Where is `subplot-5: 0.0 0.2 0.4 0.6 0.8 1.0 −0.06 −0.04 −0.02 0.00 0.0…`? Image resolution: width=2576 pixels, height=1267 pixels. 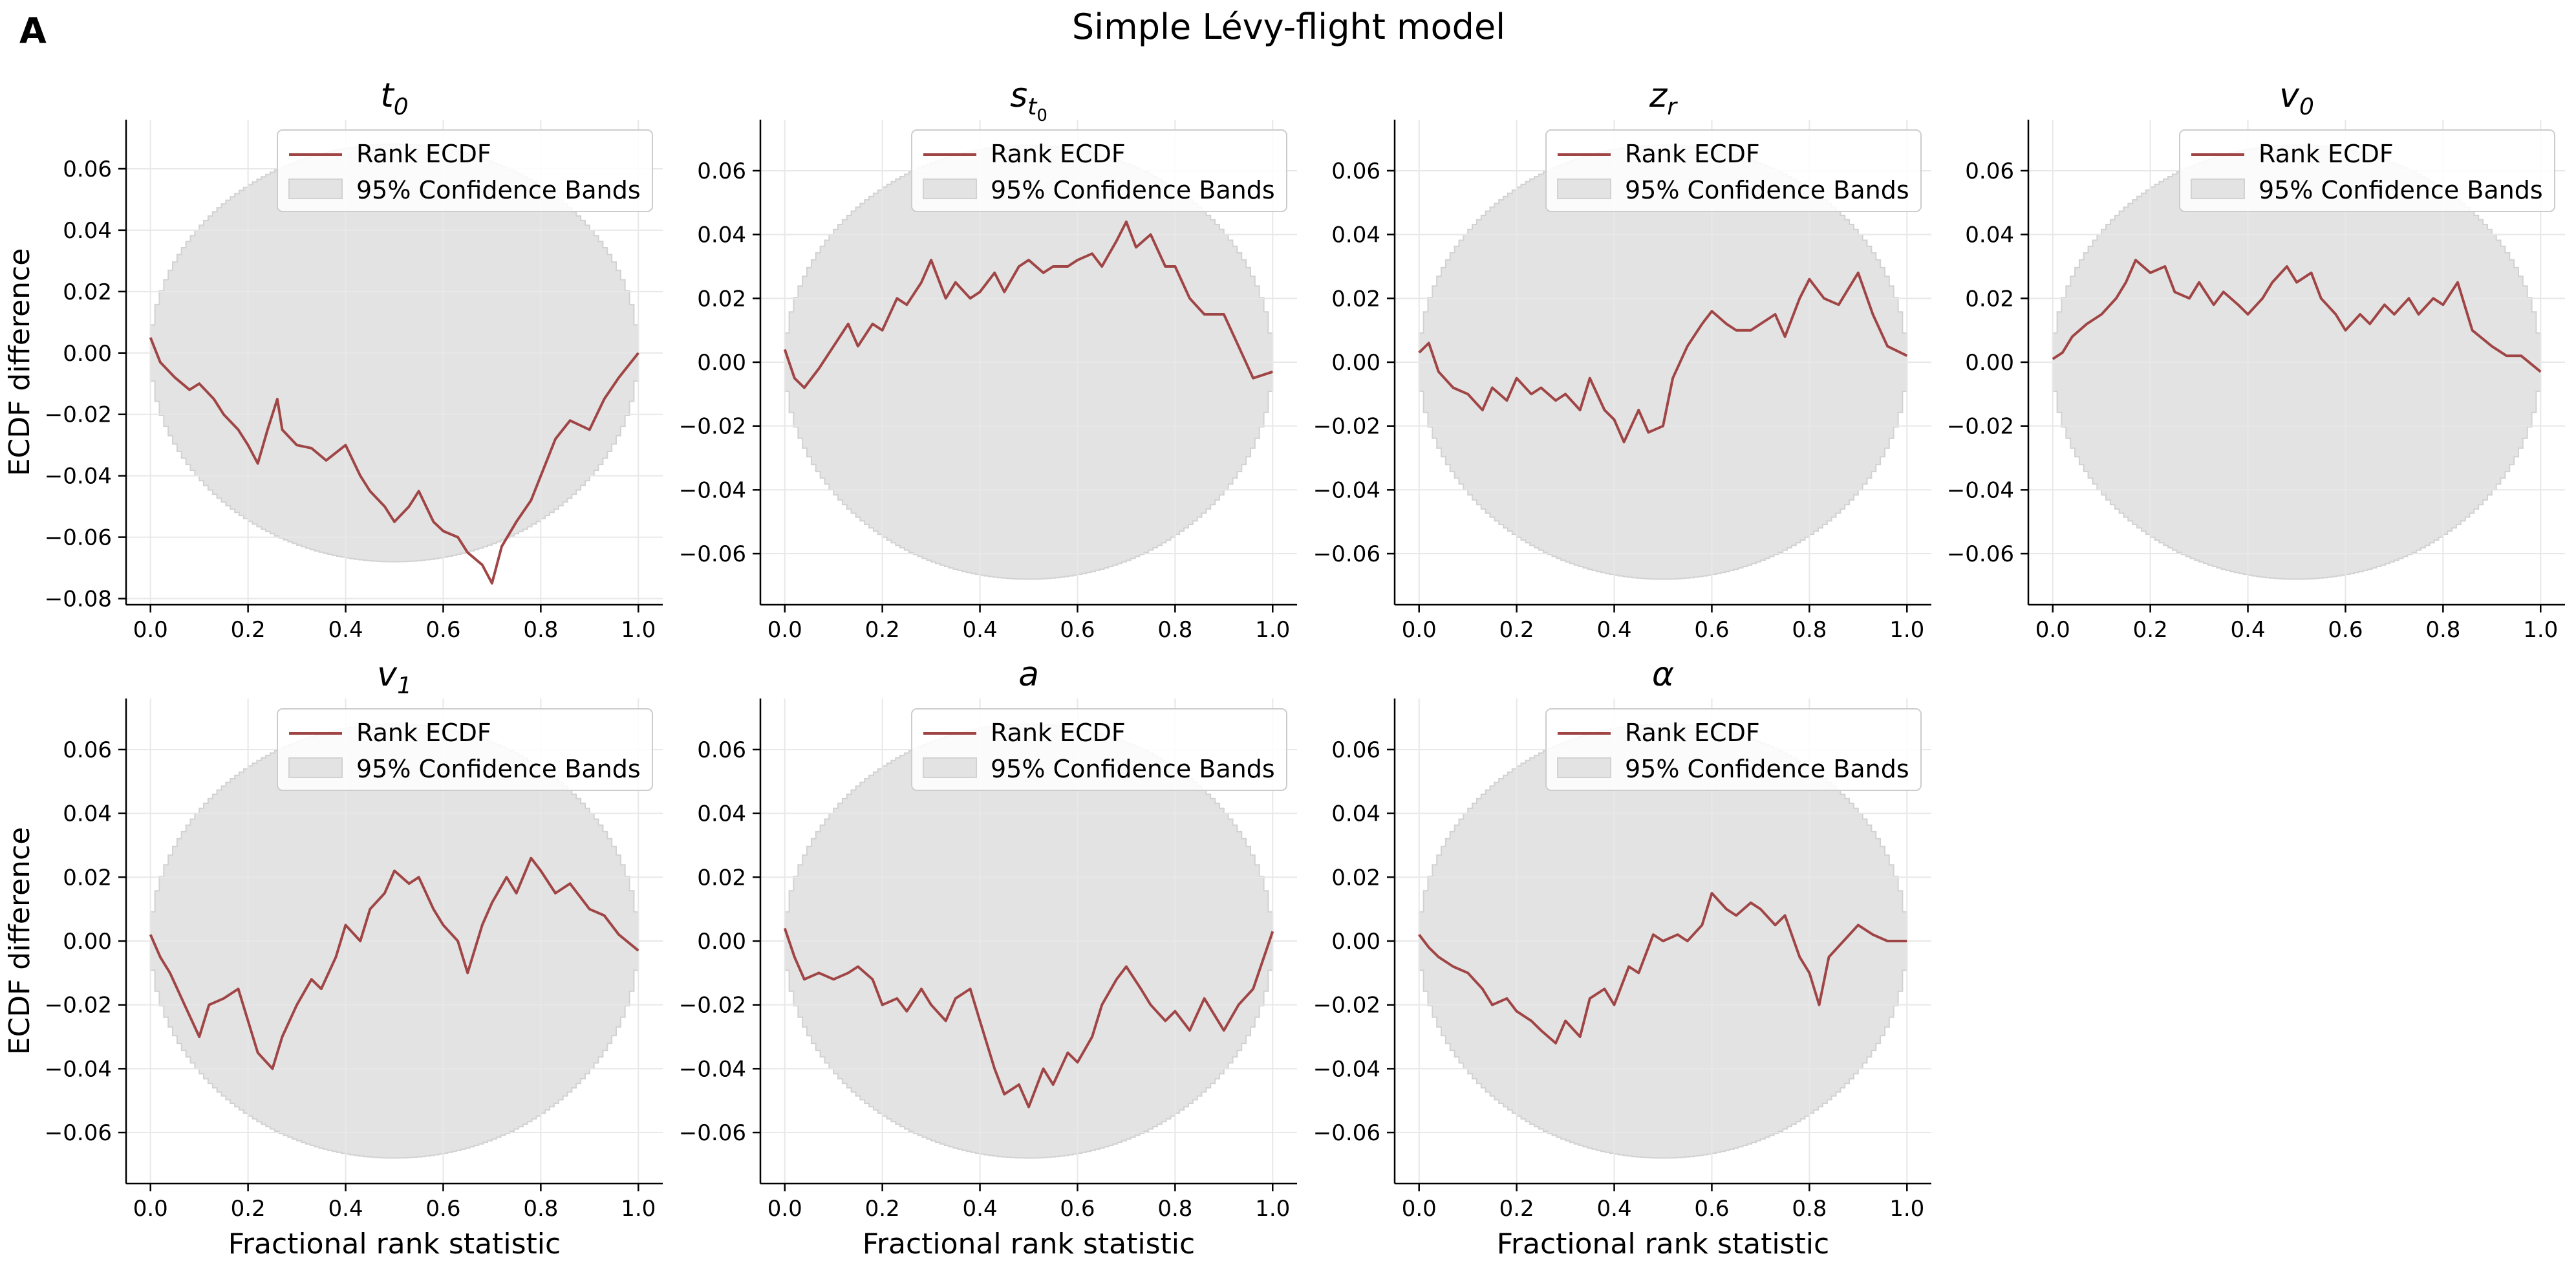 subplot-5: 0.0 0.2 0.4 0.6 0.8 1.0 −0.06 −0.04 −0.02 0.00 0.0… is located at coordinates (333, 958).